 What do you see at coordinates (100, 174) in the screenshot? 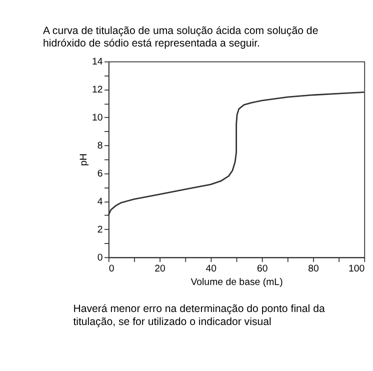
I see `y-tick-label: 6` at bounding box center [100, 174].